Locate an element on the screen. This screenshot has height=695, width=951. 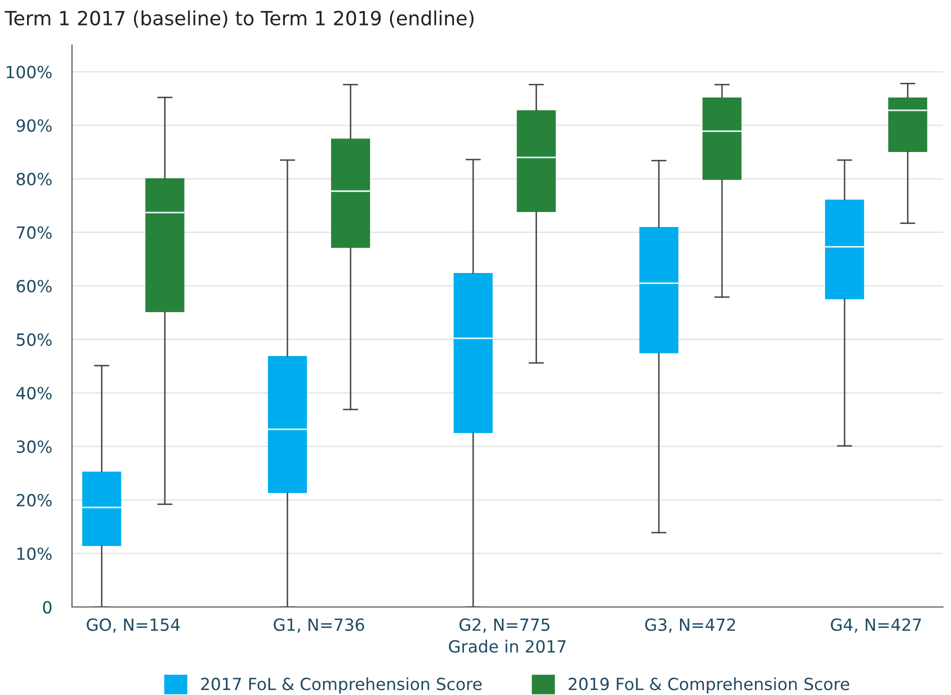
y-tick-label: 100% is located at coordinates (29, 72).